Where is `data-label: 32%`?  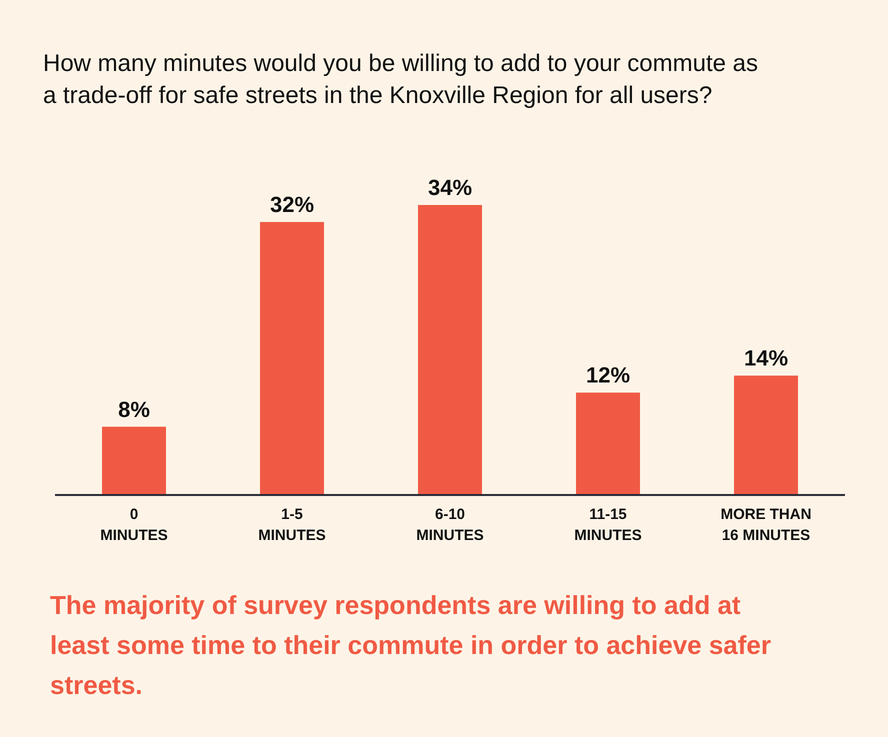 data-label: 32% is located at coordinates (292, 205).